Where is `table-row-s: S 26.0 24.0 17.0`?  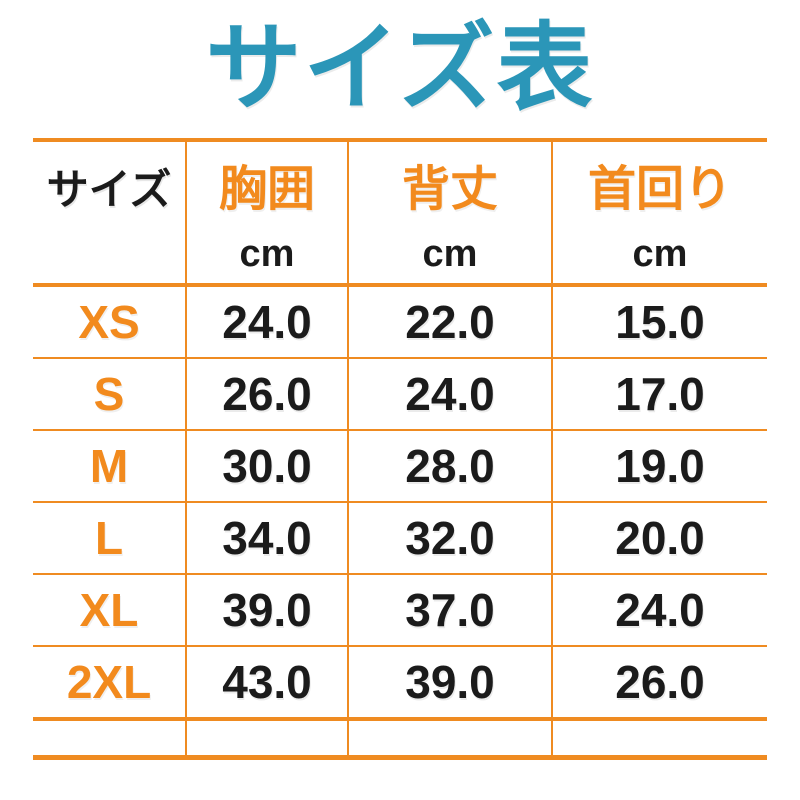
table-row-s: S 26.0 24.0 17.0 is located at coordinates (400, 395).